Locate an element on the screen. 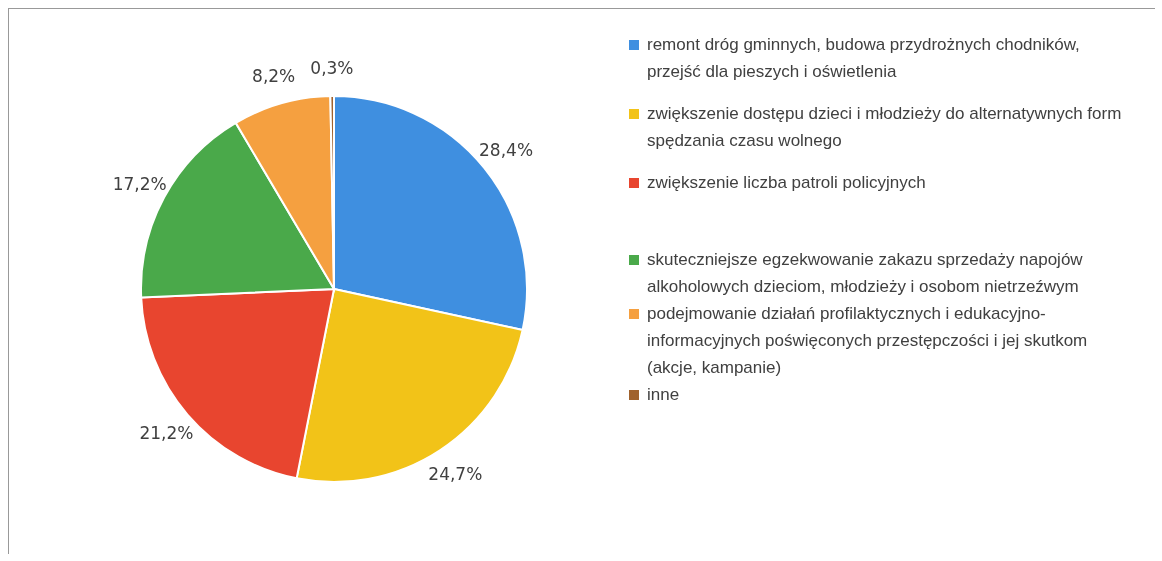  data-label: 21,2% is located at coordinates (166, 433).